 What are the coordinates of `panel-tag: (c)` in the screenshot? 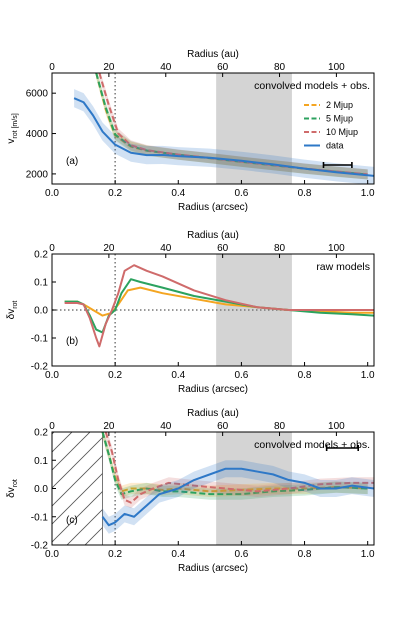 It's located at (72, 520).